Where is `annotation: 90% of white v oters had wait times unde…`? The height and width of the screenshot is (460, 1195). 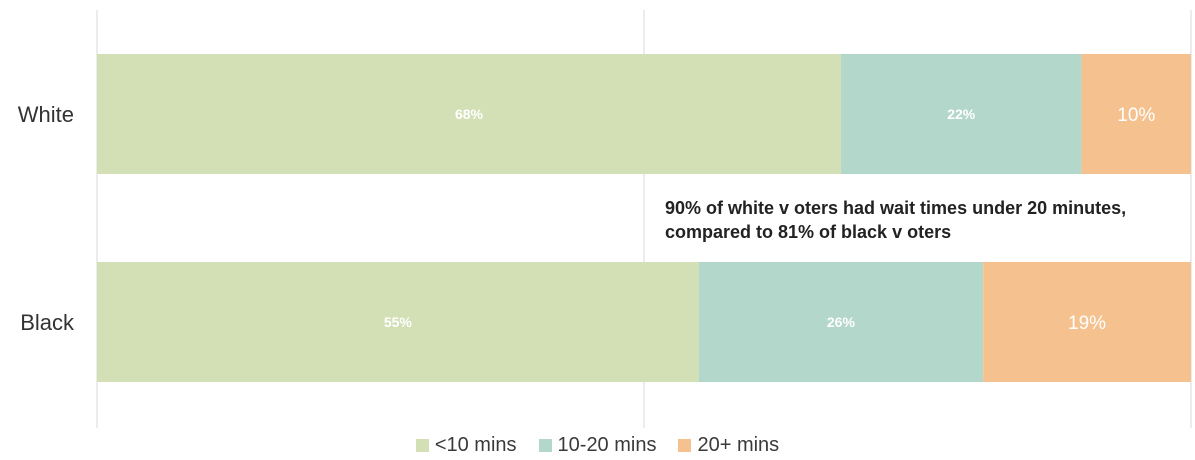
annotation: 90% of white v oters had wait times unde… is located at coordinates (895, 220).